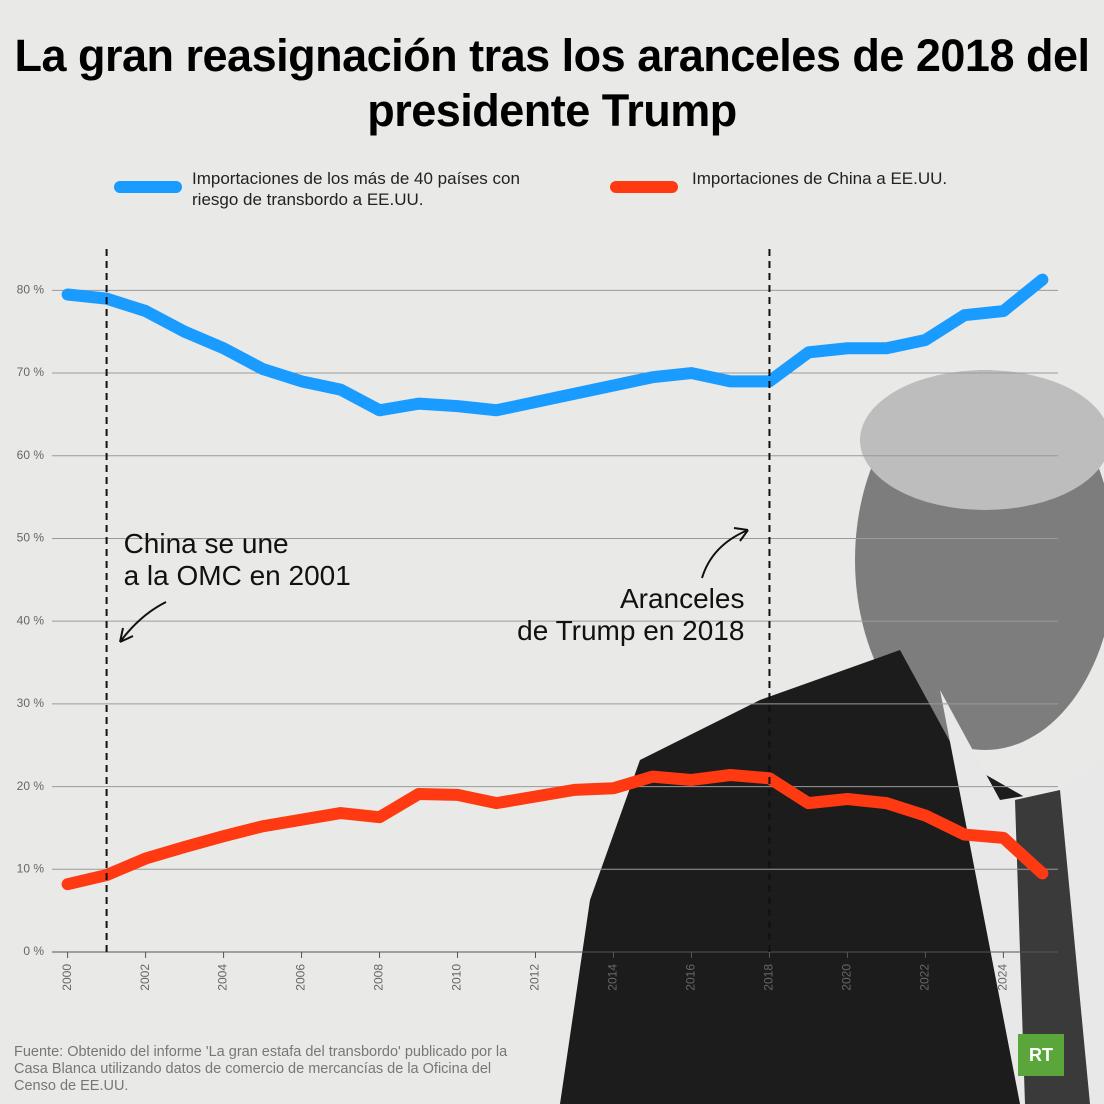 Image resolution: width=1104 pixels, height=1104 pixels. What do you see at coordinates (535, 977) in the screenshot?
I see `x-tick-label: 2012` at bounding box center [535, 977].